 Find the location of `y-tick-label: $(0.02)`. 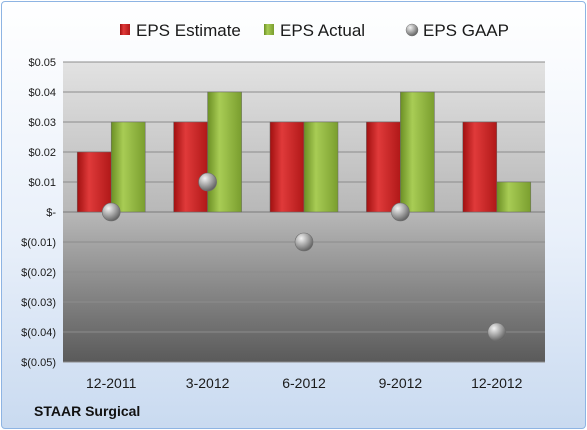

y-tick-label: $(0.02) is located at coordinates (38, 273).